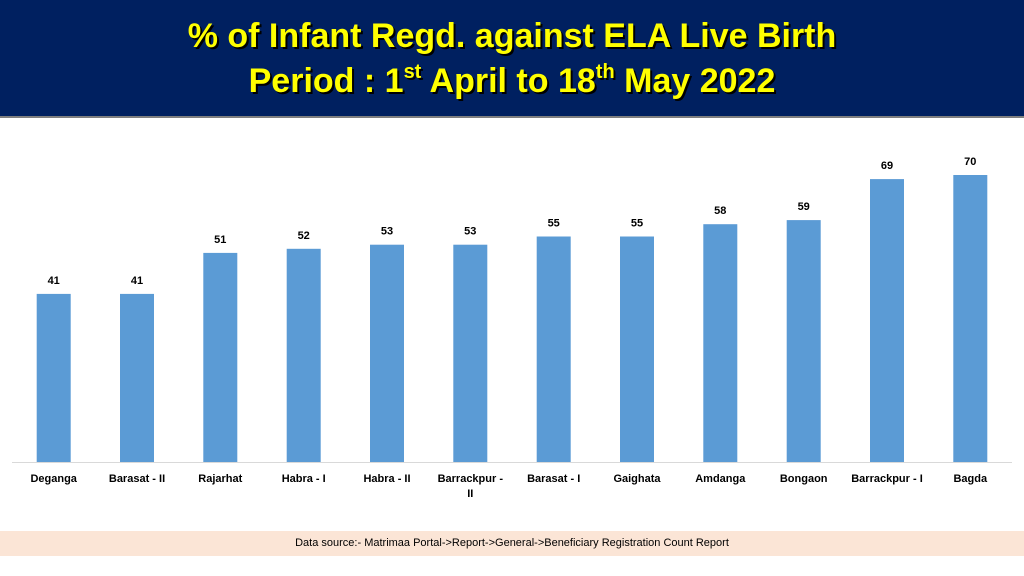 Image resolution: width=1024 pixels, height=576 pixels. What do you see at coordinates (887, 320) in the screenshot?
I see `bar-barrackpur-i` at bounding box center [887, 320].